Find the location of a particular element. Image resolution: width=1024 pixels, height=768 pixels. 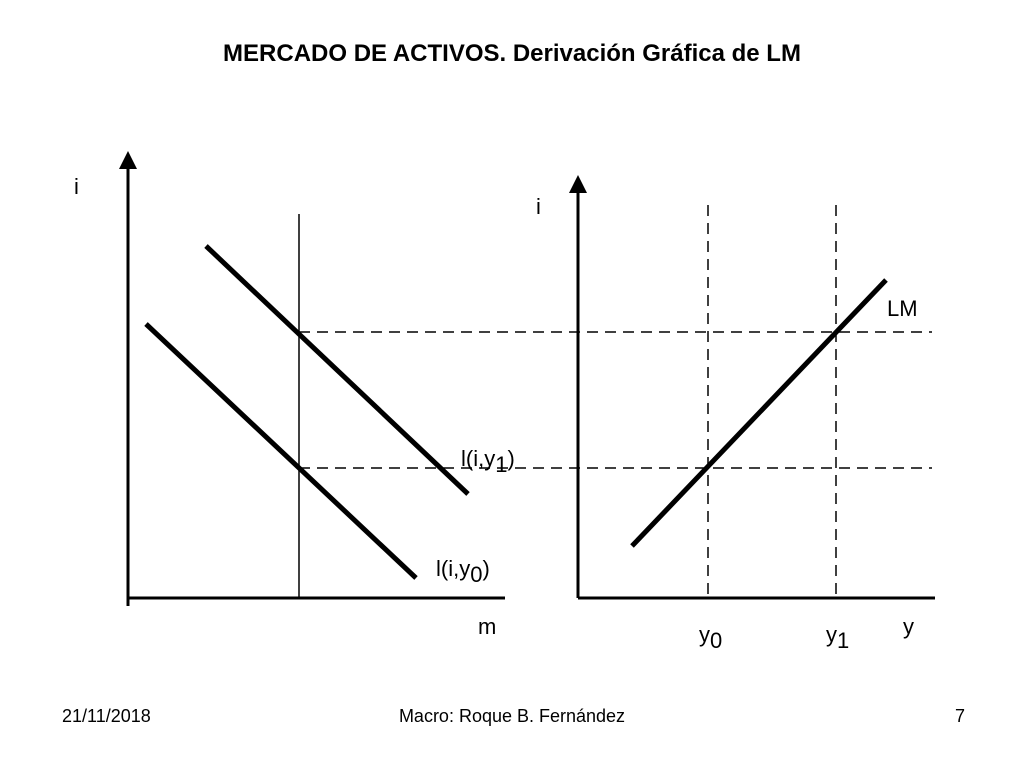

left-y-axis-label: i is located at coordinates (76, 186).